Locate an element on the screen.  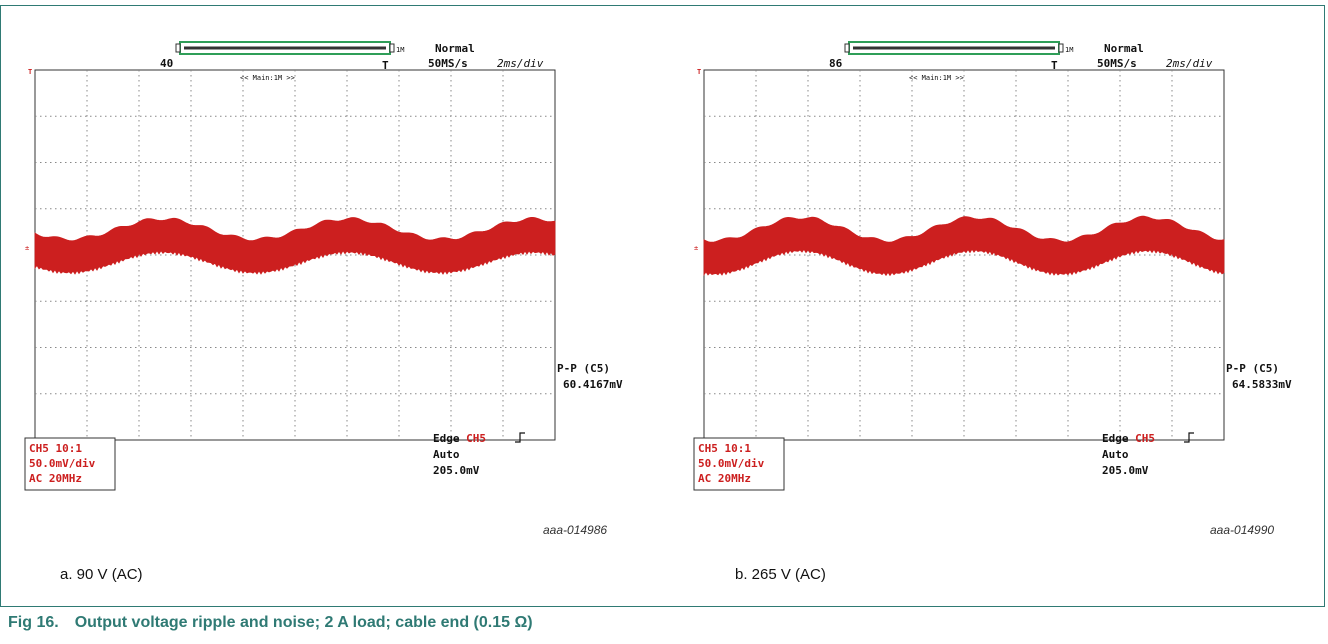
sublabel-a: a. 90 V (AC) is located at coordinates (101, 574).